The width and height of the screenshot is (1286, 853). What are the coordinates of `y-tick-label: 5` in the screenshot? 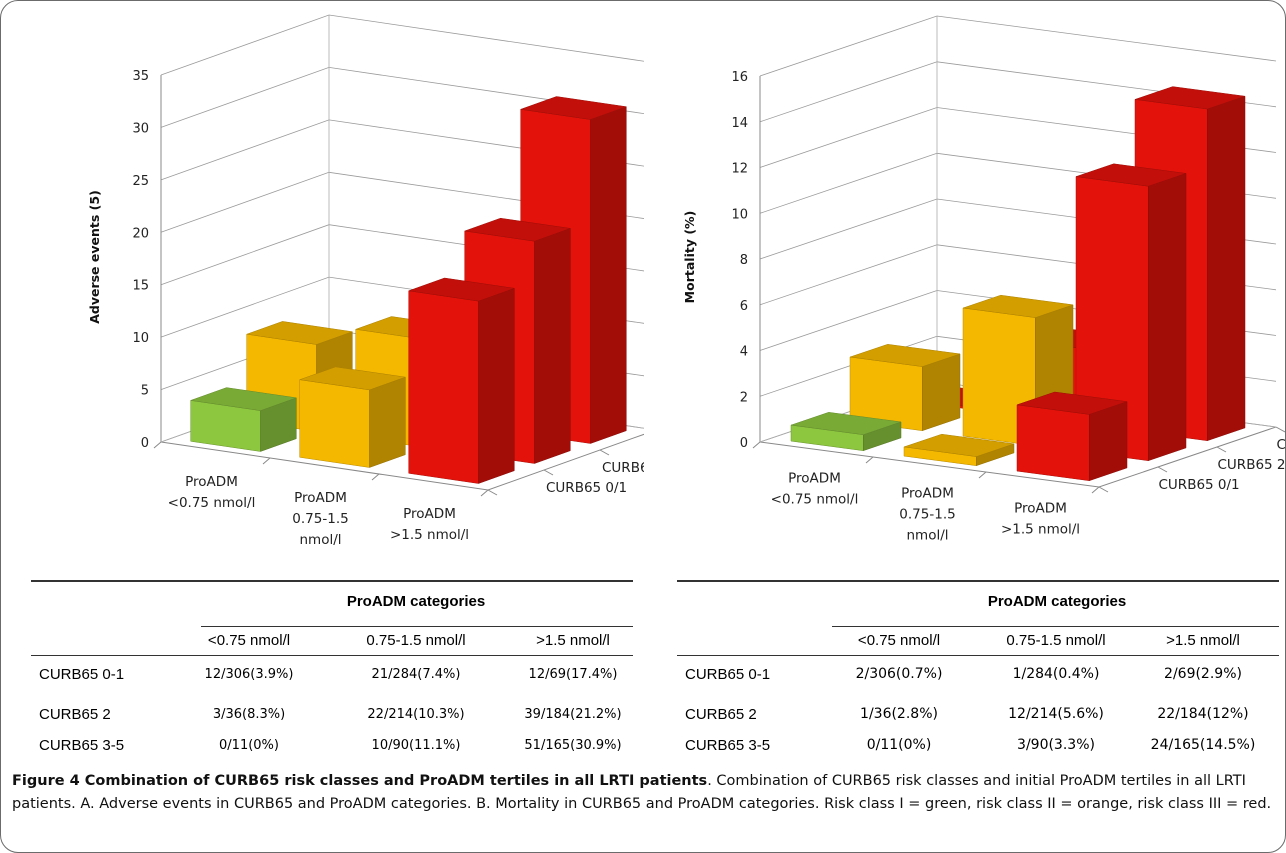 It's located at (145, 391).